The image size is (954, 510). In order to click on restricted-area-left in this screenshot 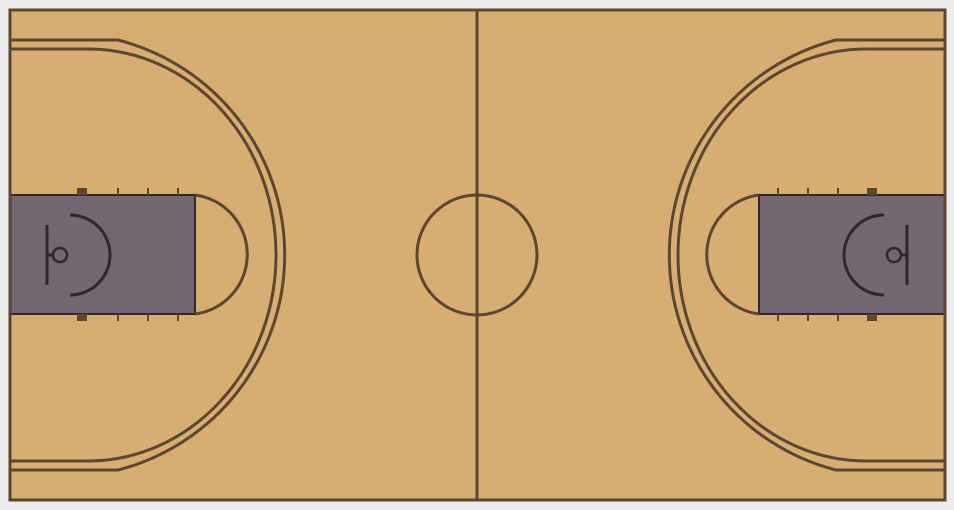, I will do `click(90, 255)`.